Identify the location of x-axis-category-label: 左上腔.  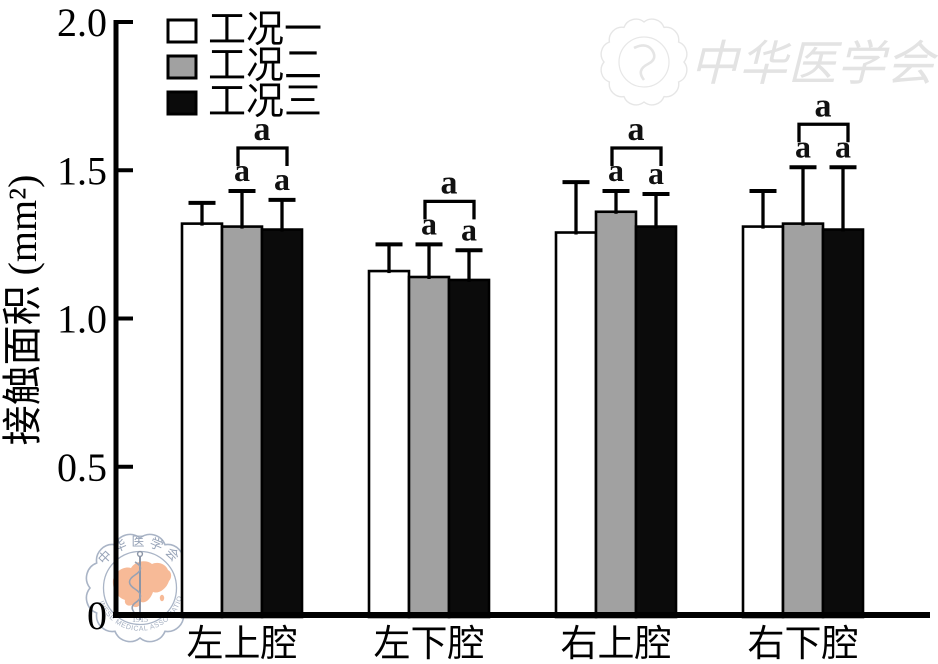
(242, 643).